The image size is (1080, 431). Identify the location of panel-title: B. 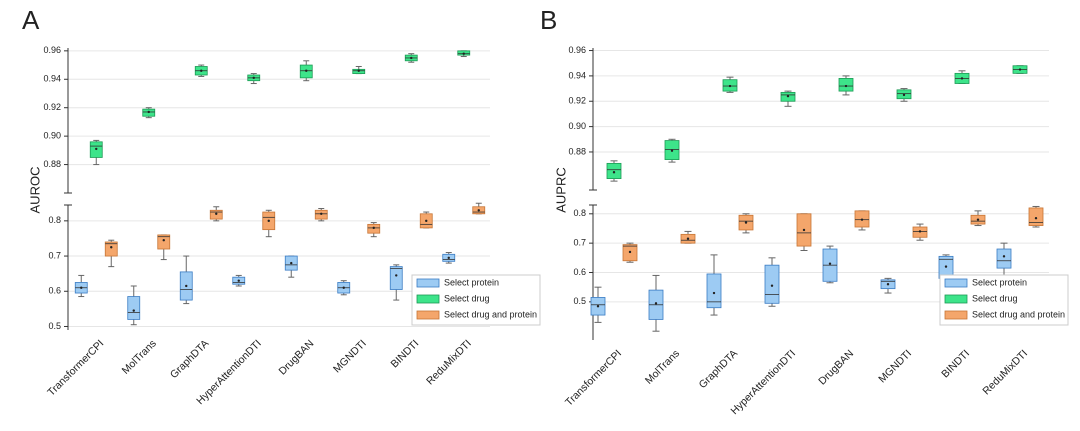
(548, 20).